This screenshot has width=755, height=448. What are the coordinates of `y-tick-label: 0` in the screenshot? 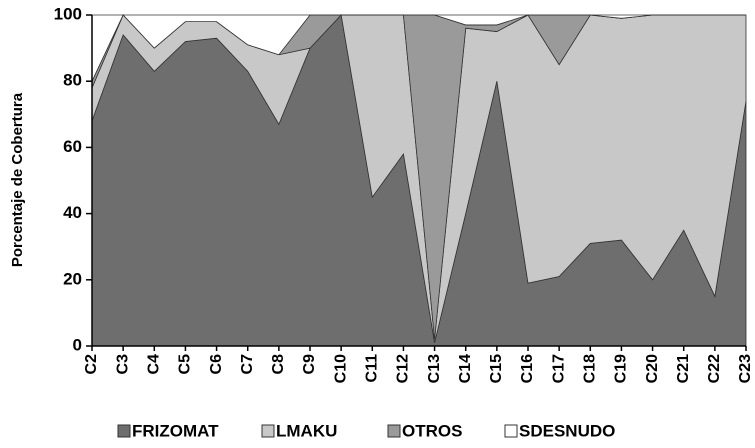 It's located at (77, 344).